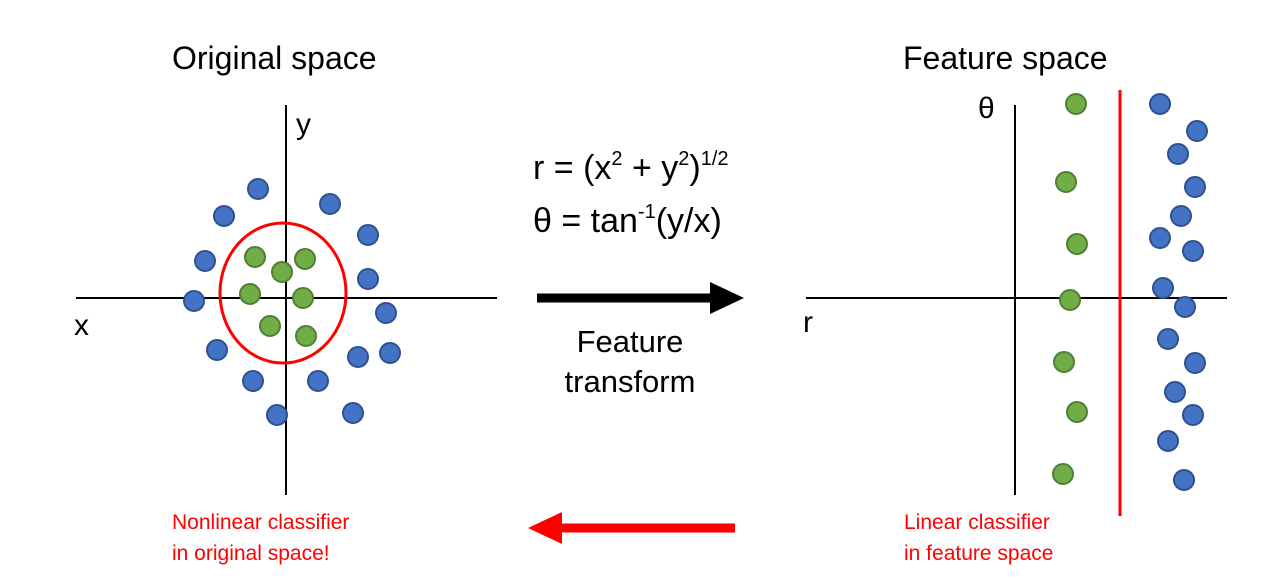 Image resolution: width=1263 pixels, height=582 pixels. Describe the element at coordinates (986, 108) in the screenshot. I see `theta-axis-label: θ` at that location.